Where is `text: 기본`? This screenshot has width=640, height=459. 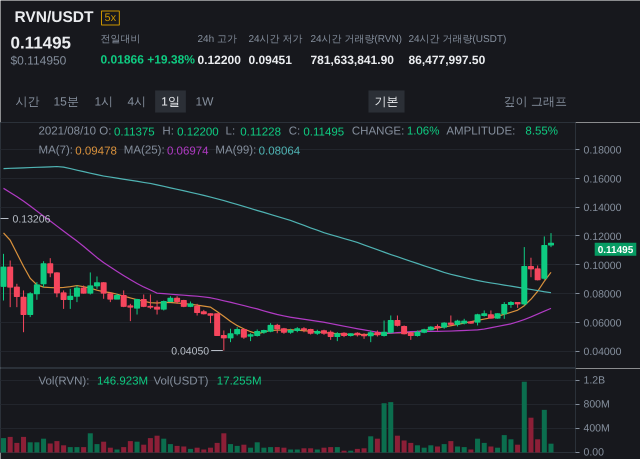 text: 기본 is located at coordinates (386, 101).